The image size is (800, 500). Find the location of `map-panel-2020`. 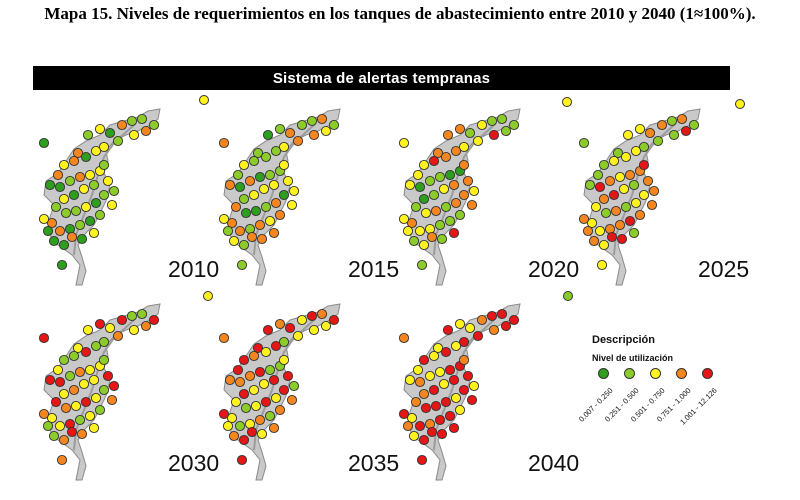

map-panel-2020 is located at coordinates (469, 190).